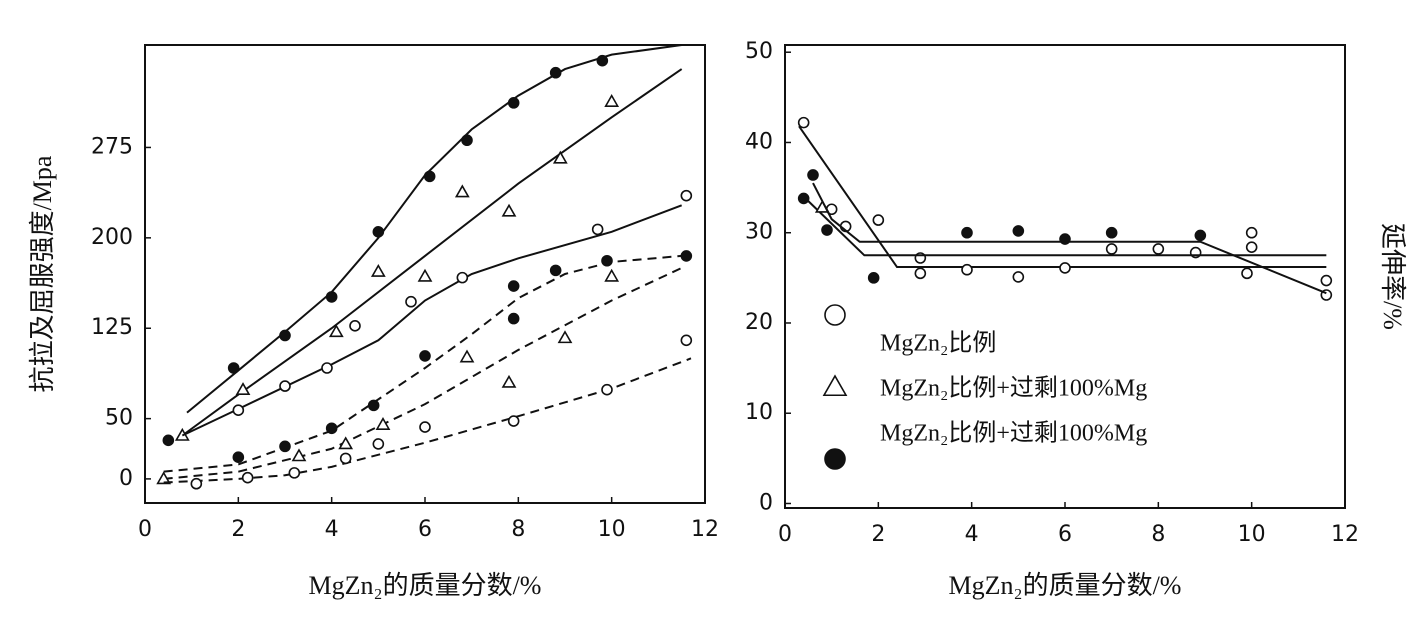 The height and width of the screenshot is (624, 1425). I want to click on y-tick-label: 10, so click(759, 412).